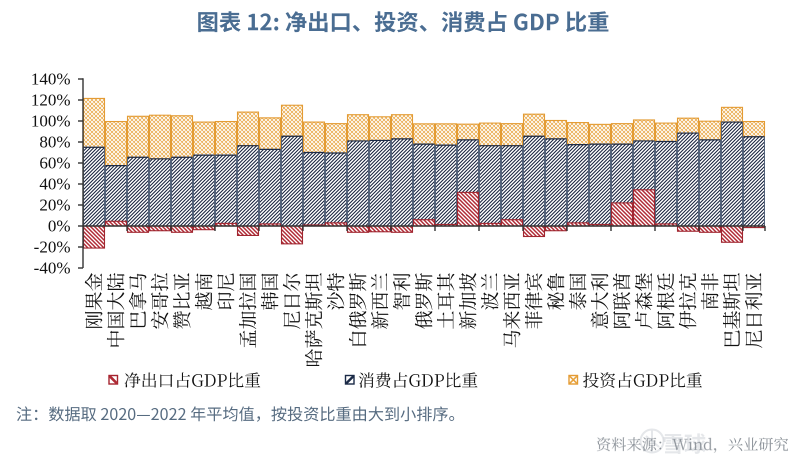 The width and height of the screenshot is (800, 464). Describe the element at coordinates (54, 163) in the screenshot. I see `svg-text: 60%` at that location.